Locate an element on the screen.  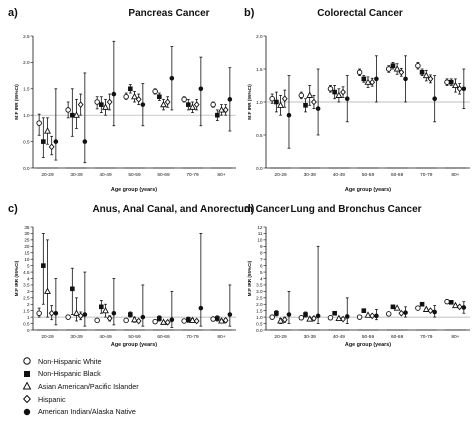
diamond-open-icon is located at coordinates (27, 399).